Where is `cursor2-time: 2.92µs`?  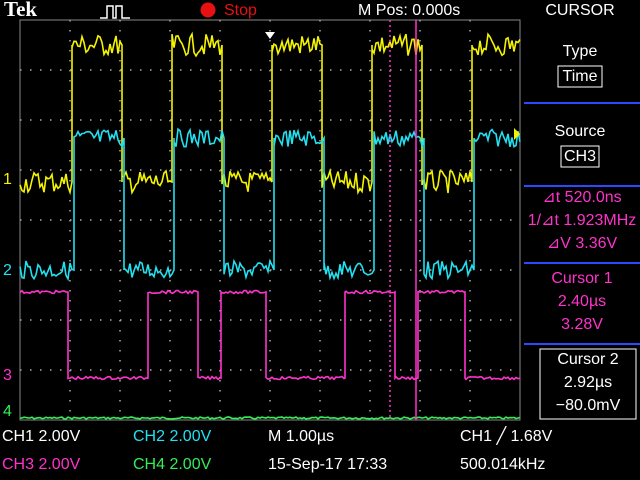
cursor2-time: 2.92µs is located at coordinates (588, 382).